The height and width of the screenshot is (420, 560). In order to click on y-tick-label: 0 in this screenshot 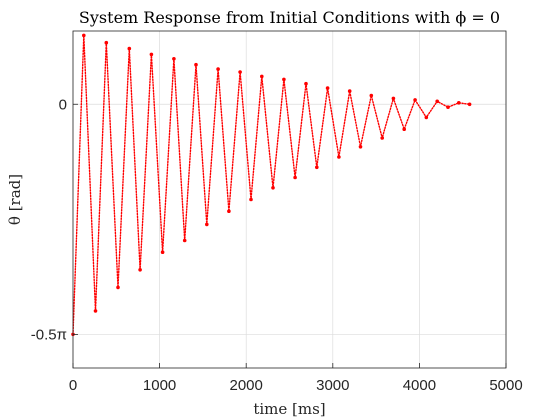, I will do `click(63, 104)`.